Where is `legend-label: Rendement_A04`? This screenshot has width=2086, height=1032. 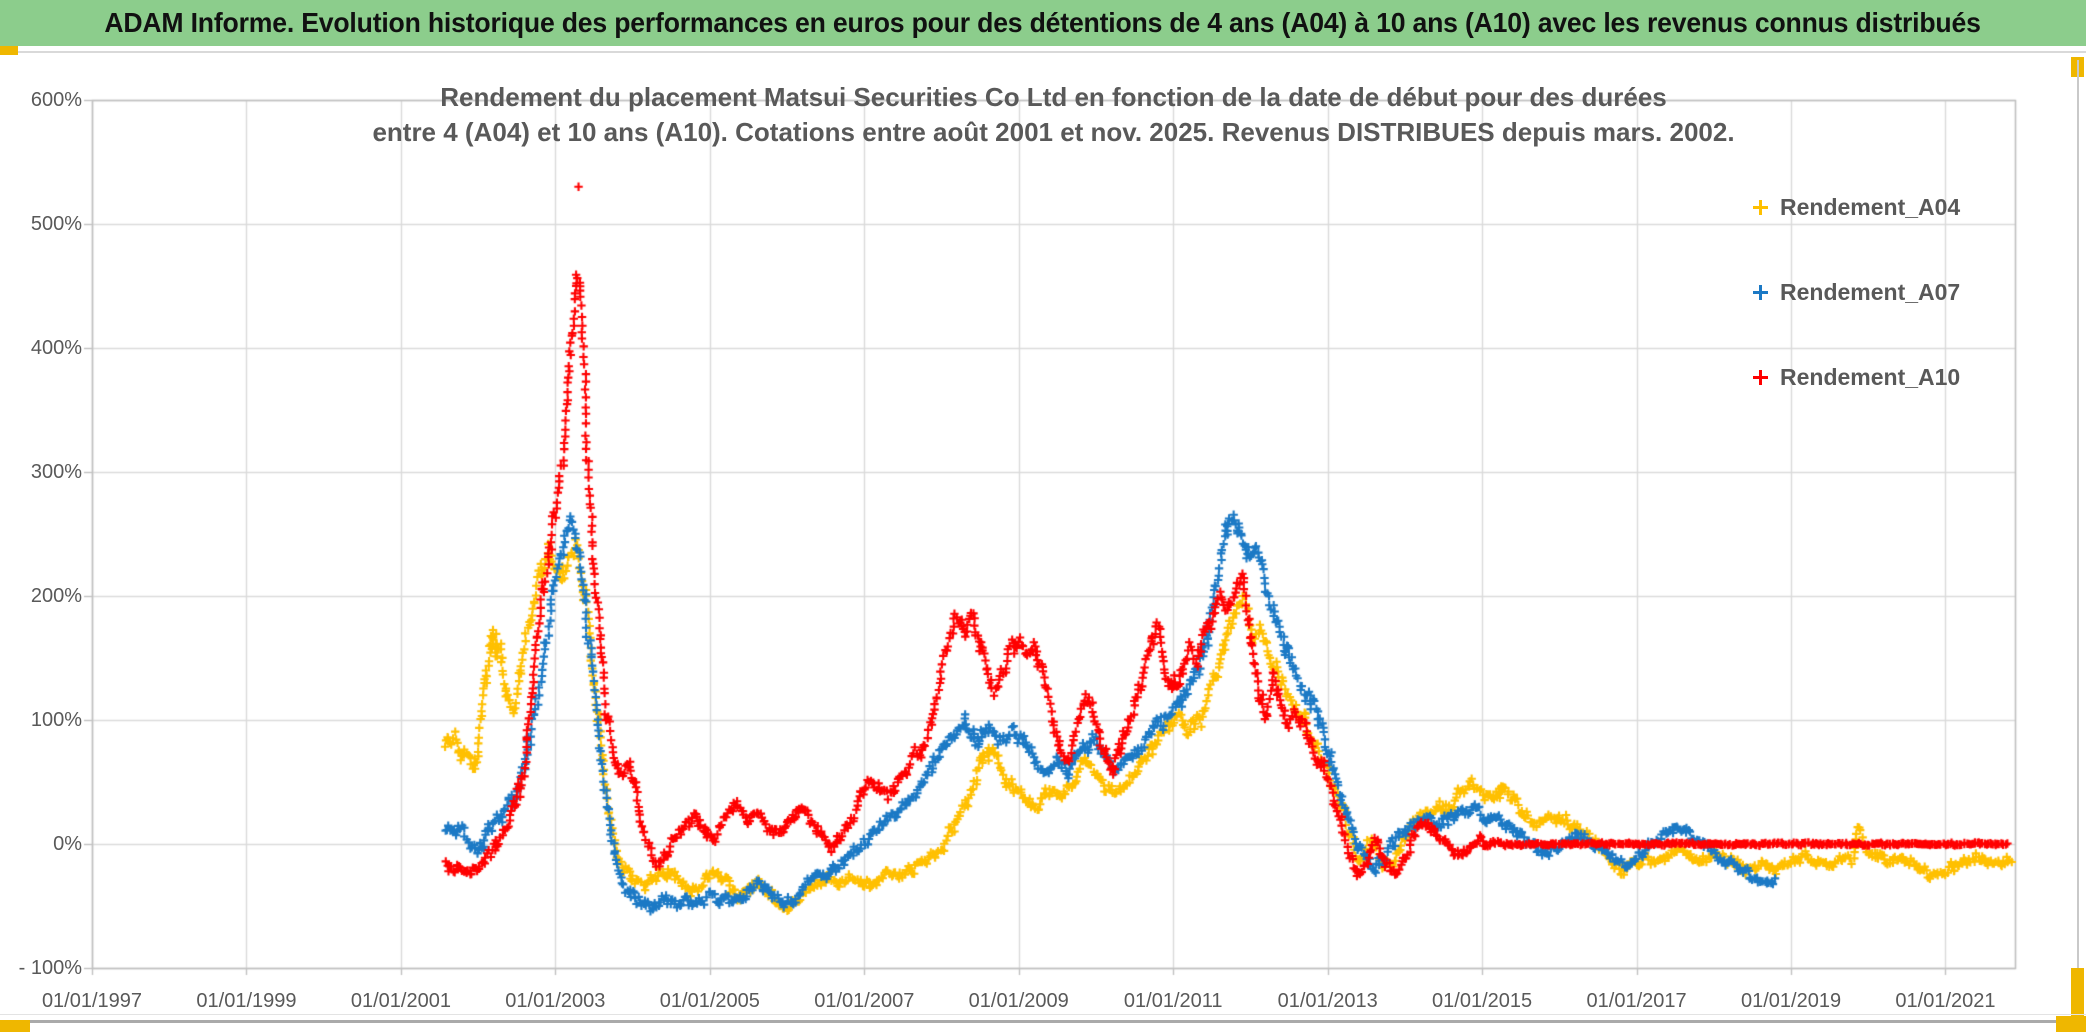 legend-label: Rendement_A04 is located at coordinates (1870, 206).